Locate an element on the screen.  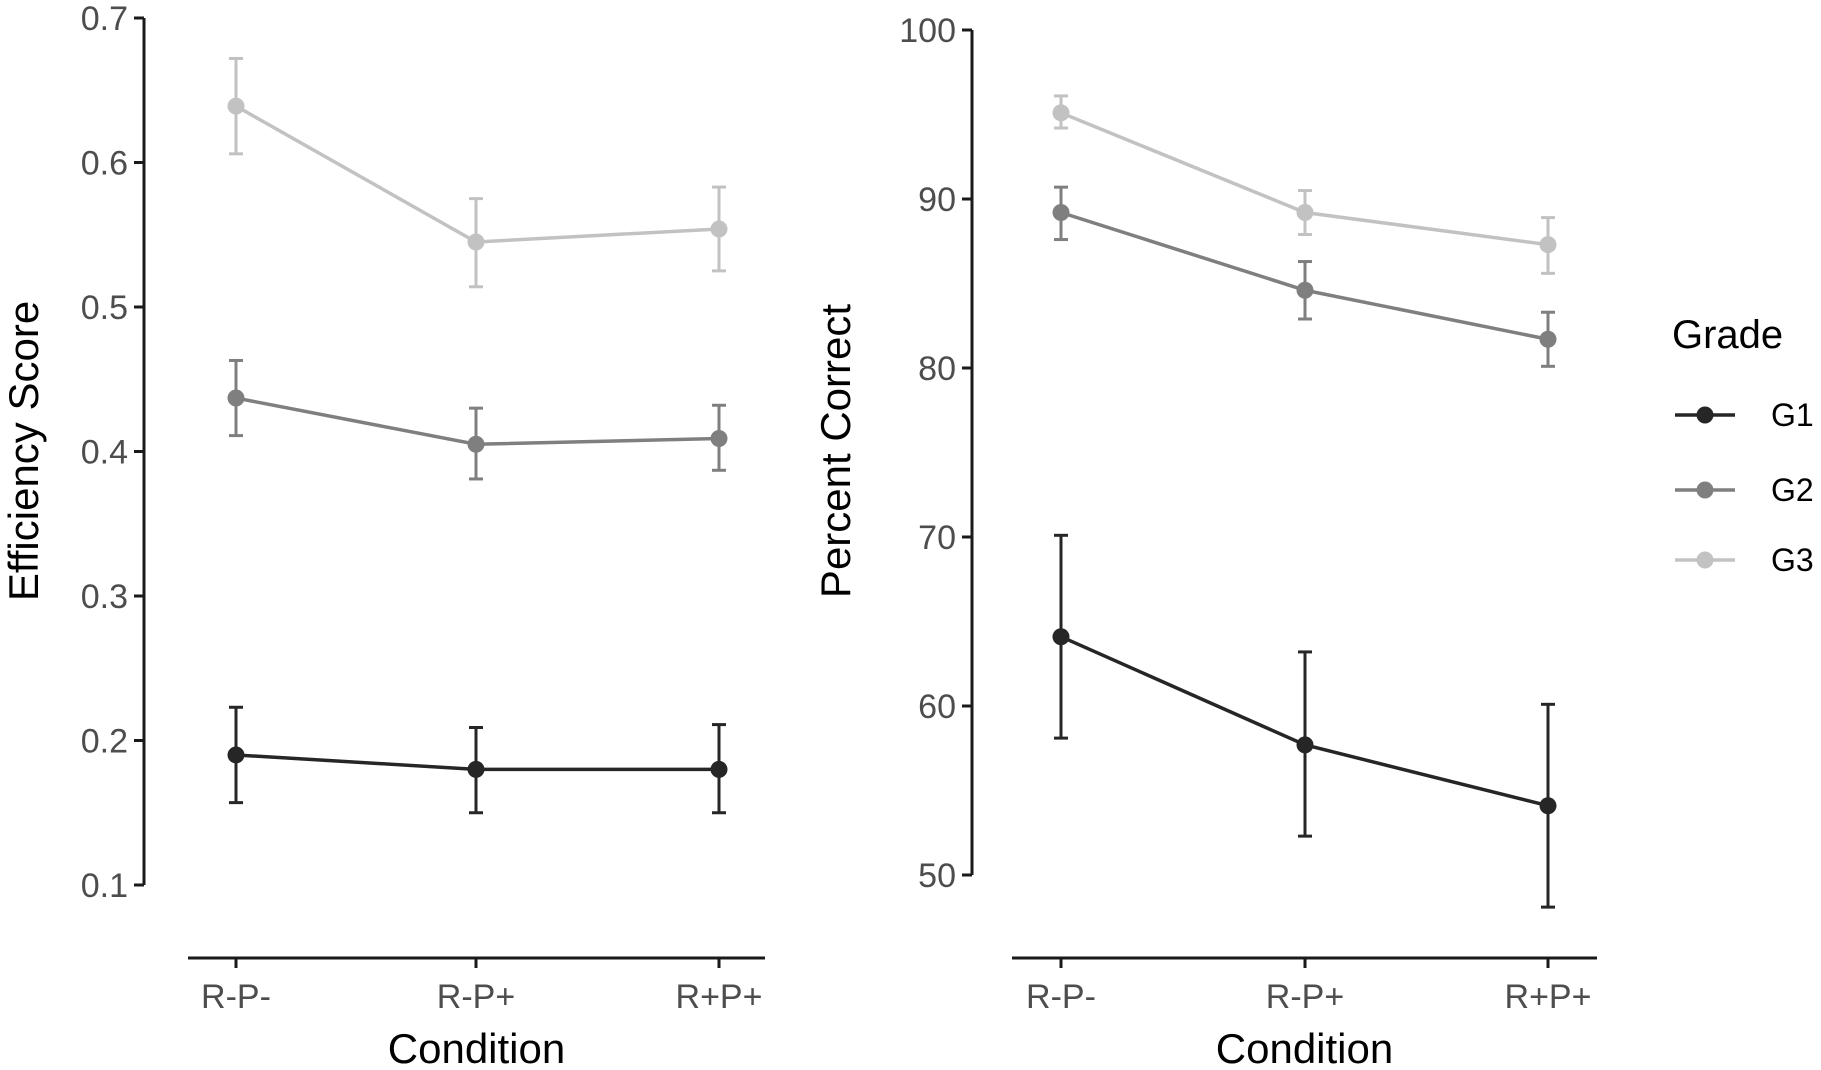
grade-legend: Grade G1 G2 G3 is located at coordinates (1743, 445).